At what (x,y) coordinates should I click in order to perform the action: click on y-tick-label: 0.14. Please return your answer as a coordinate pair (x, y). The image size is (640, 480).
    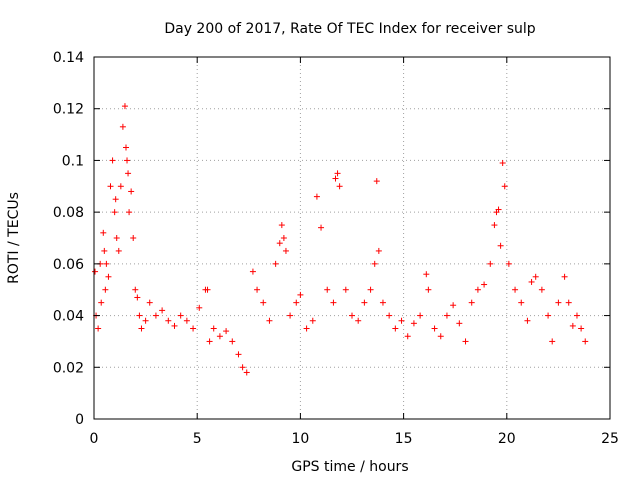
    Looking at the image, I should click on (68, 58).